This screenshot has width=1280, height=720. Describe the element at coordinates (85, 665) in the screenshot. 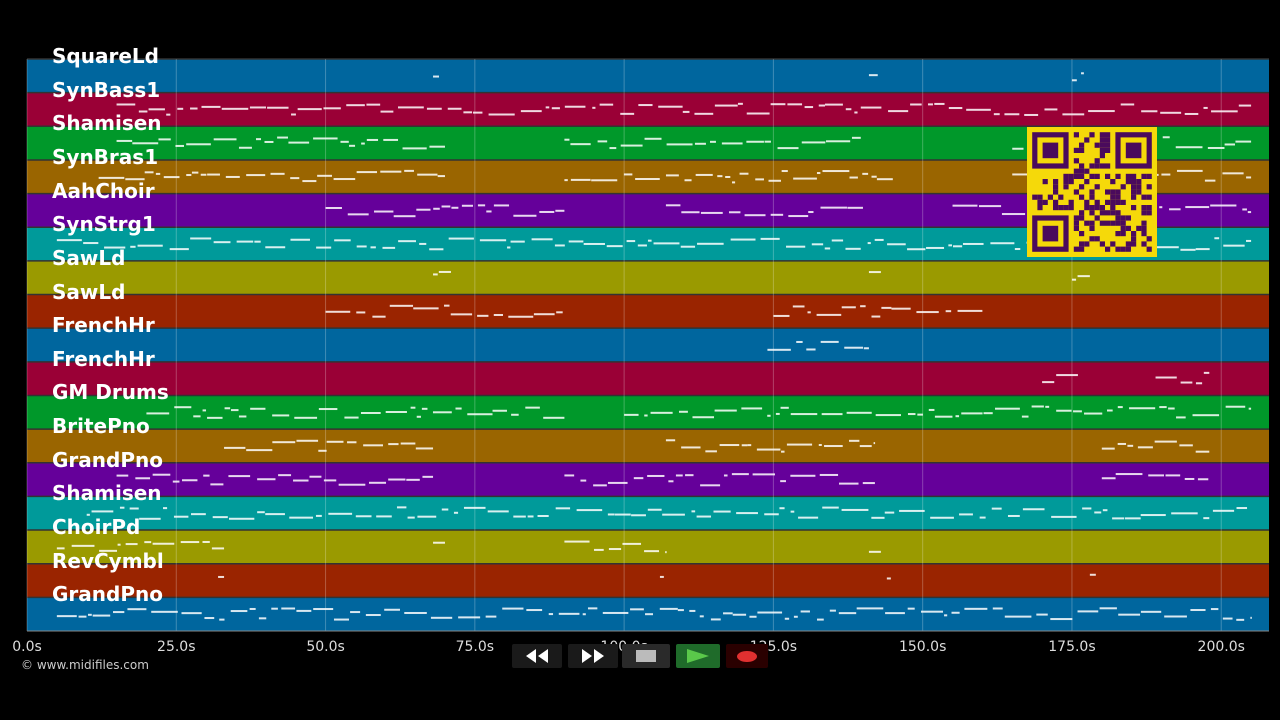

I see `copyright-text: © www.midifiles.com` at that location.